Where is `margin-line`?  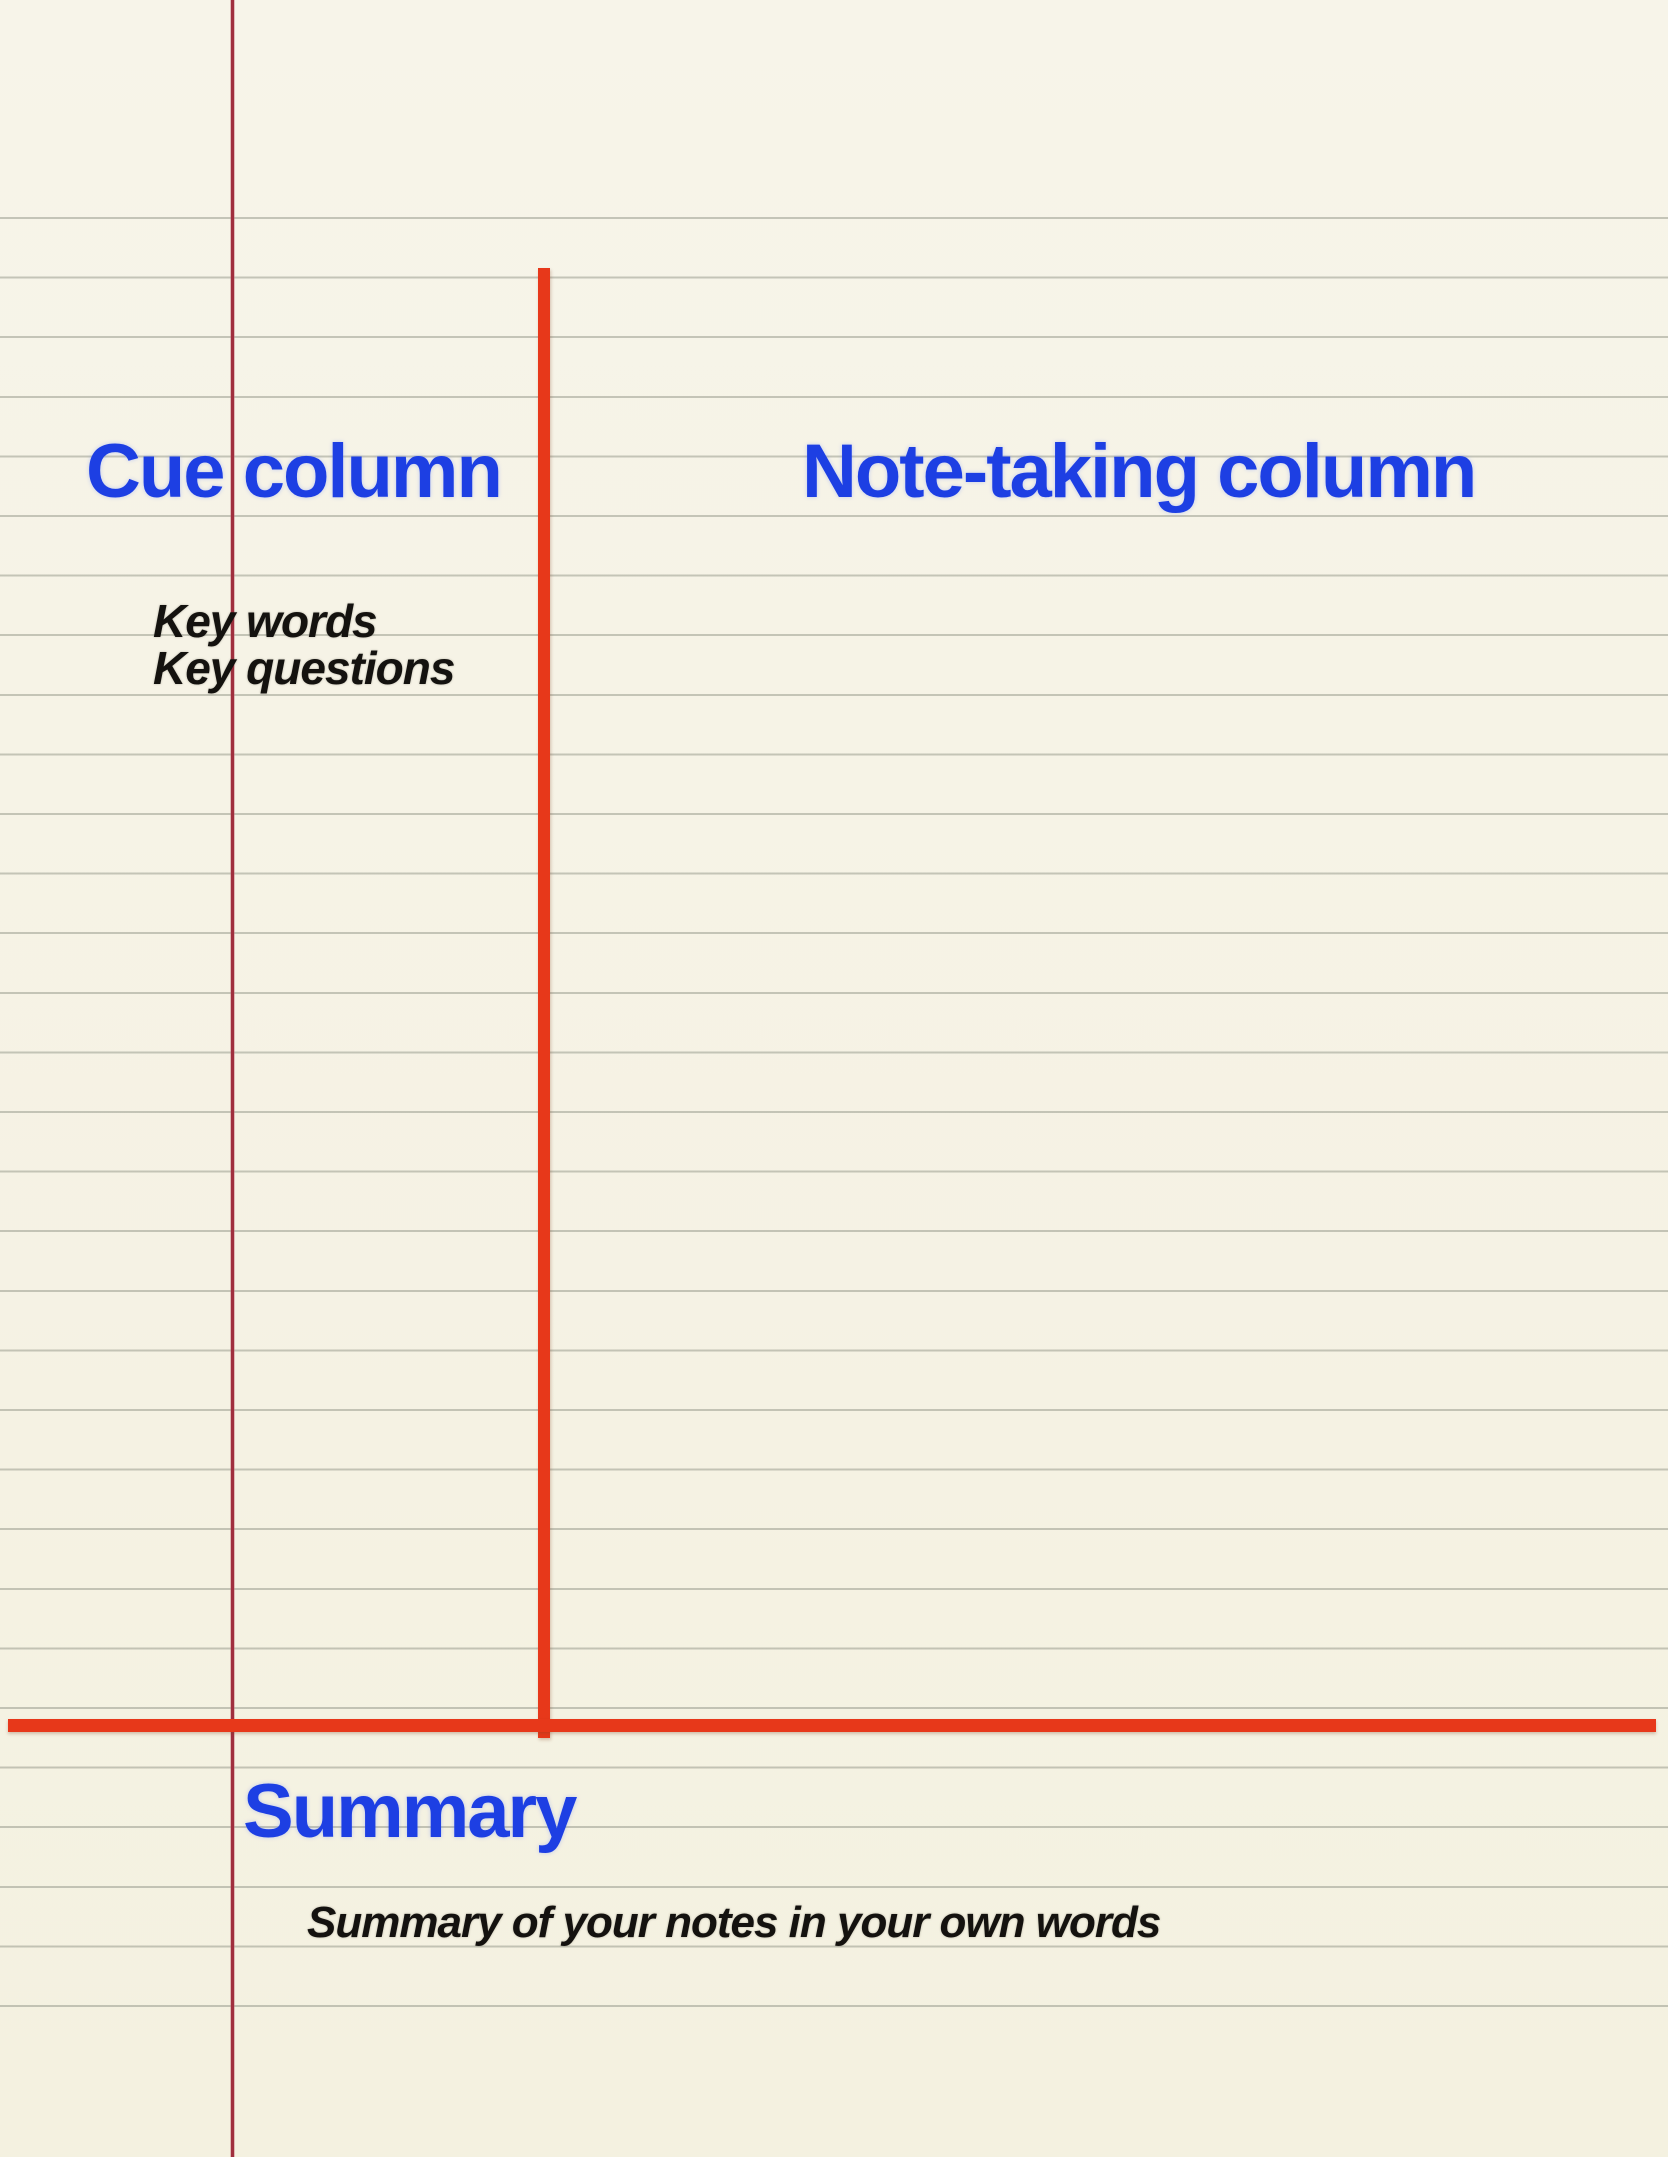
margin-line is located at coordinates (232, 1078).